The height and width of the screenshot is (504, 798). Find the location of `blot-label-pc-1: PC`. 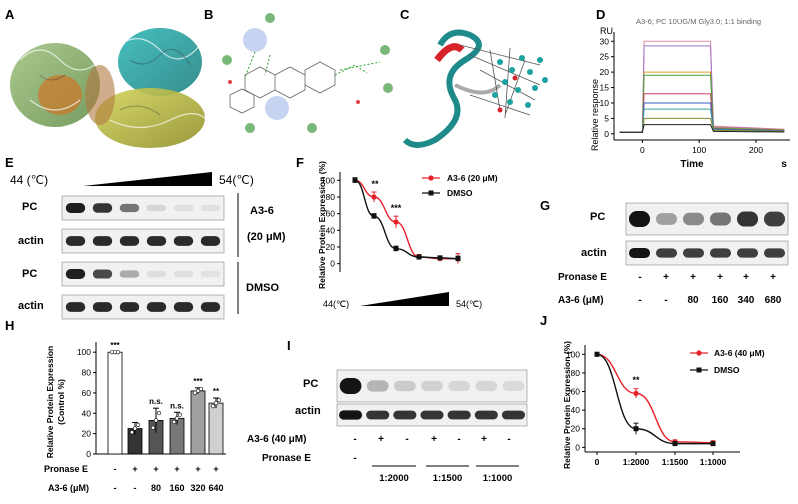

blot-label-pc-1: PC is located at coordinates (29, 207).